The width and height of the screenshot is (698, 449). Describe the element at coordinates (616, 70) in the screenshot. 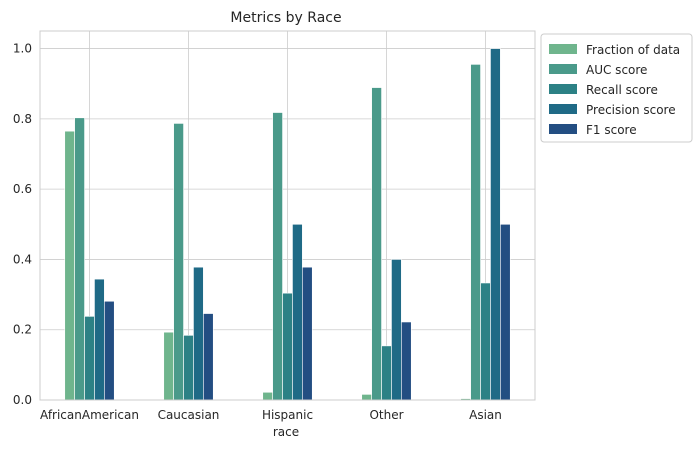

I see `legend-label: AUC score` at that location.